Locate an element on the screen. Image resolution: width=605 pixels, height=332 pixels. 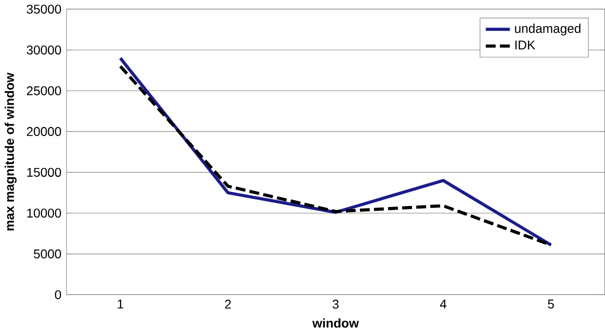
x-tick-label: 5 is located at coordinates (551, 304).